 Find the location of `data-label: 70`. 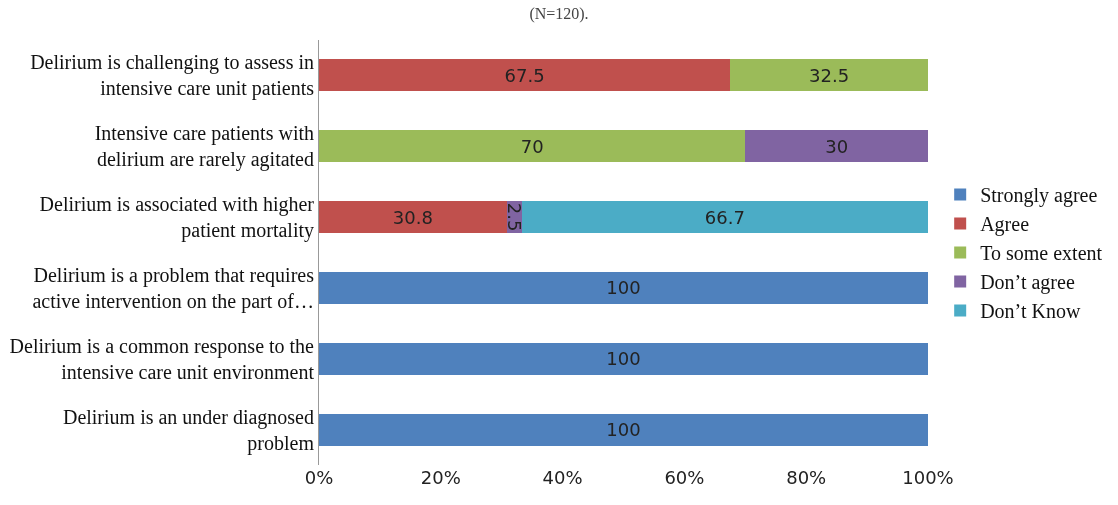

data-label: 70 is located at coordinates (532, 146).